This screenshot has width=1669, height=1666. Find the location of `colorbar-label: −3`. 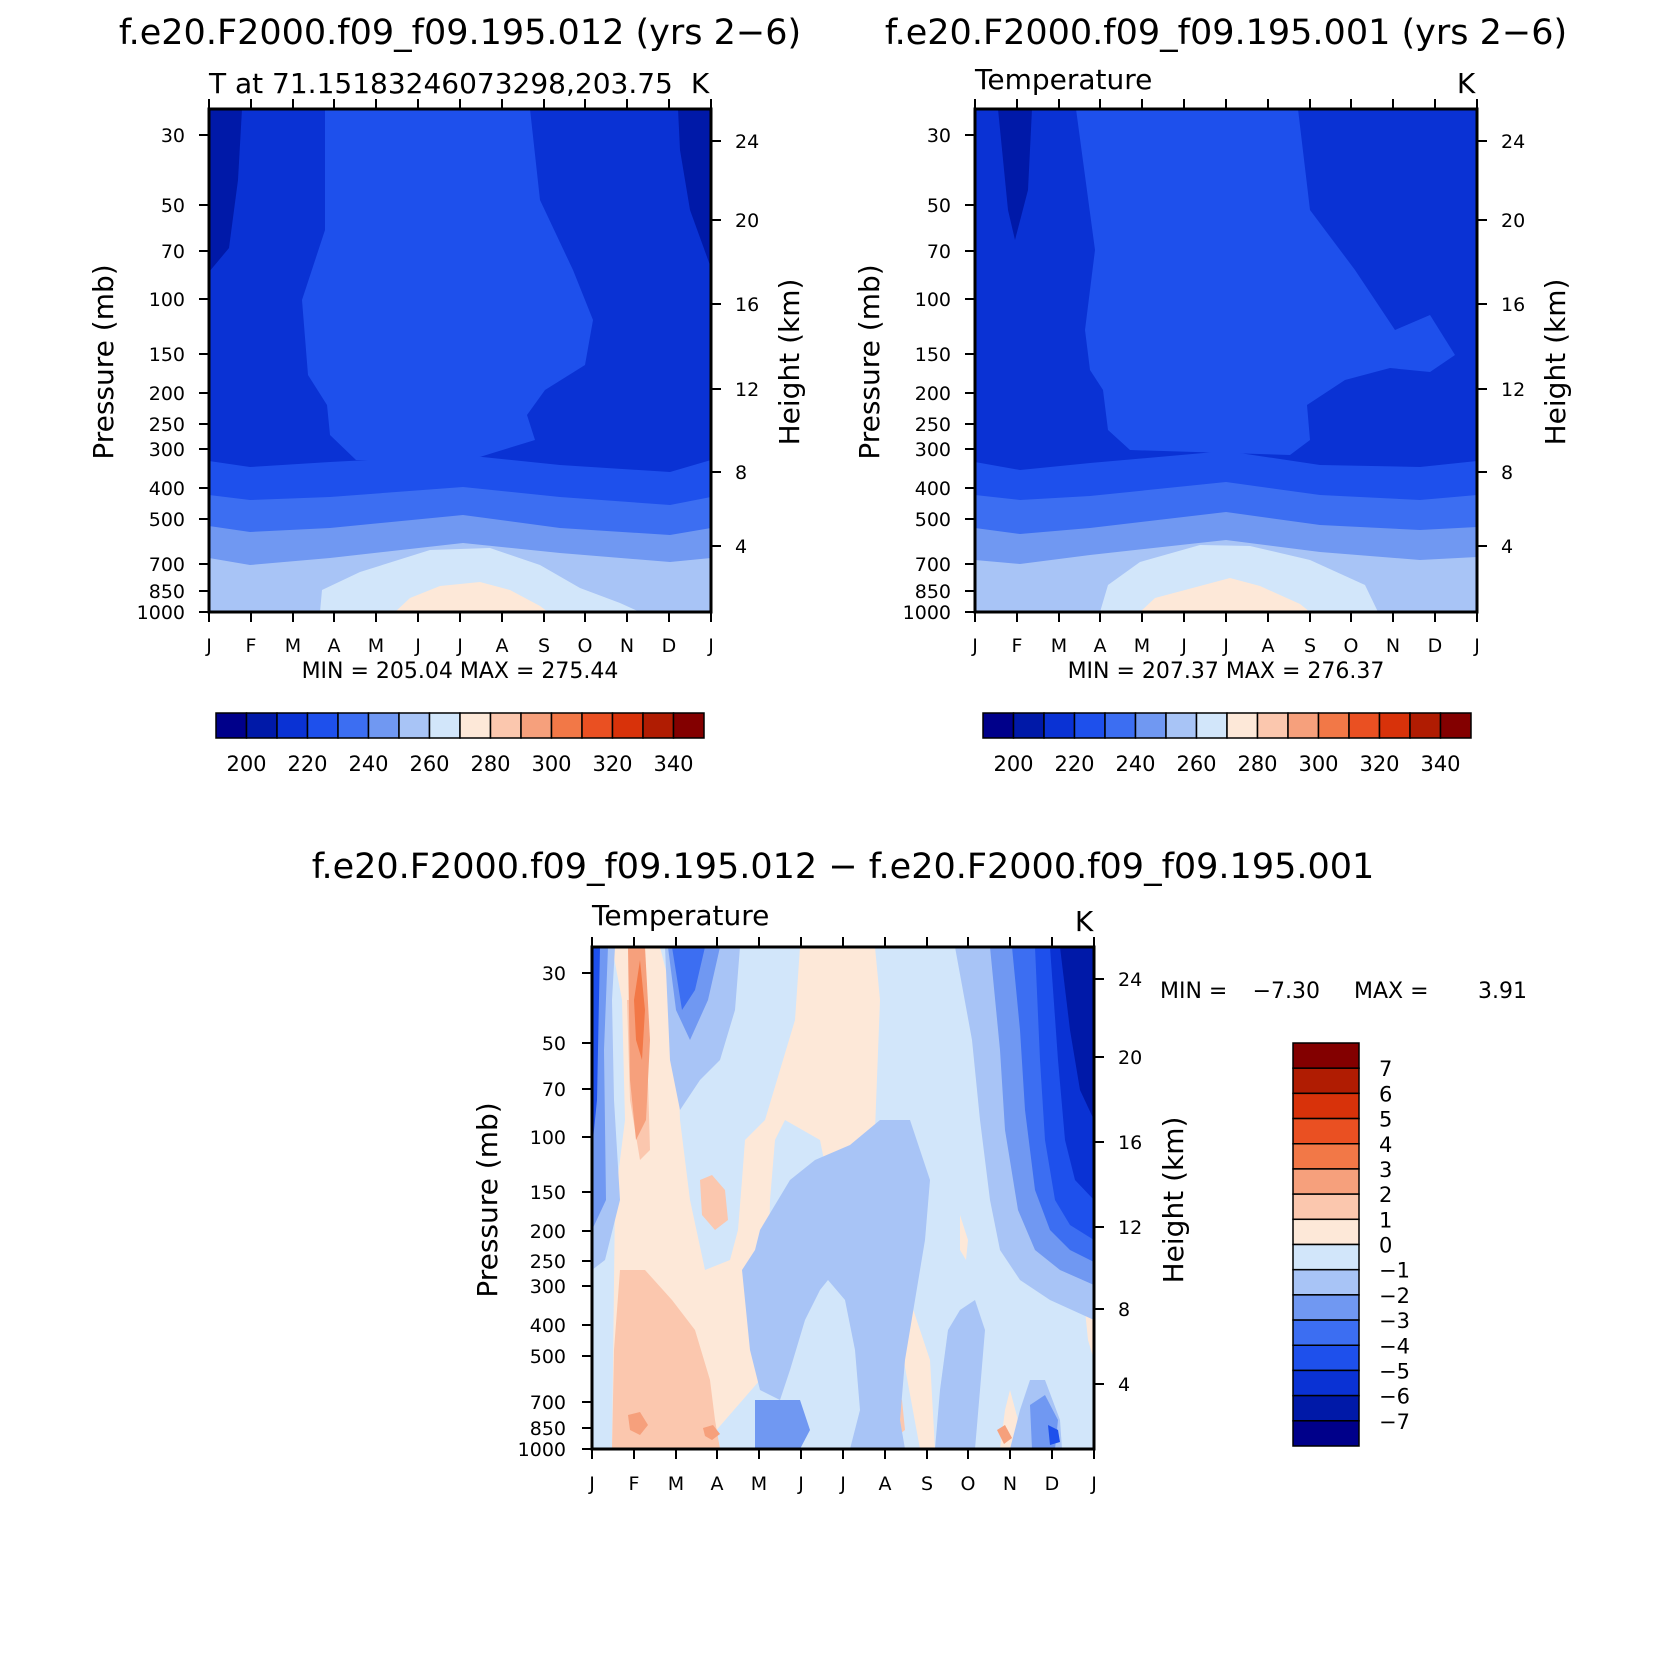

colorbar-label: −3 is located at coordinates (1394, 1321).